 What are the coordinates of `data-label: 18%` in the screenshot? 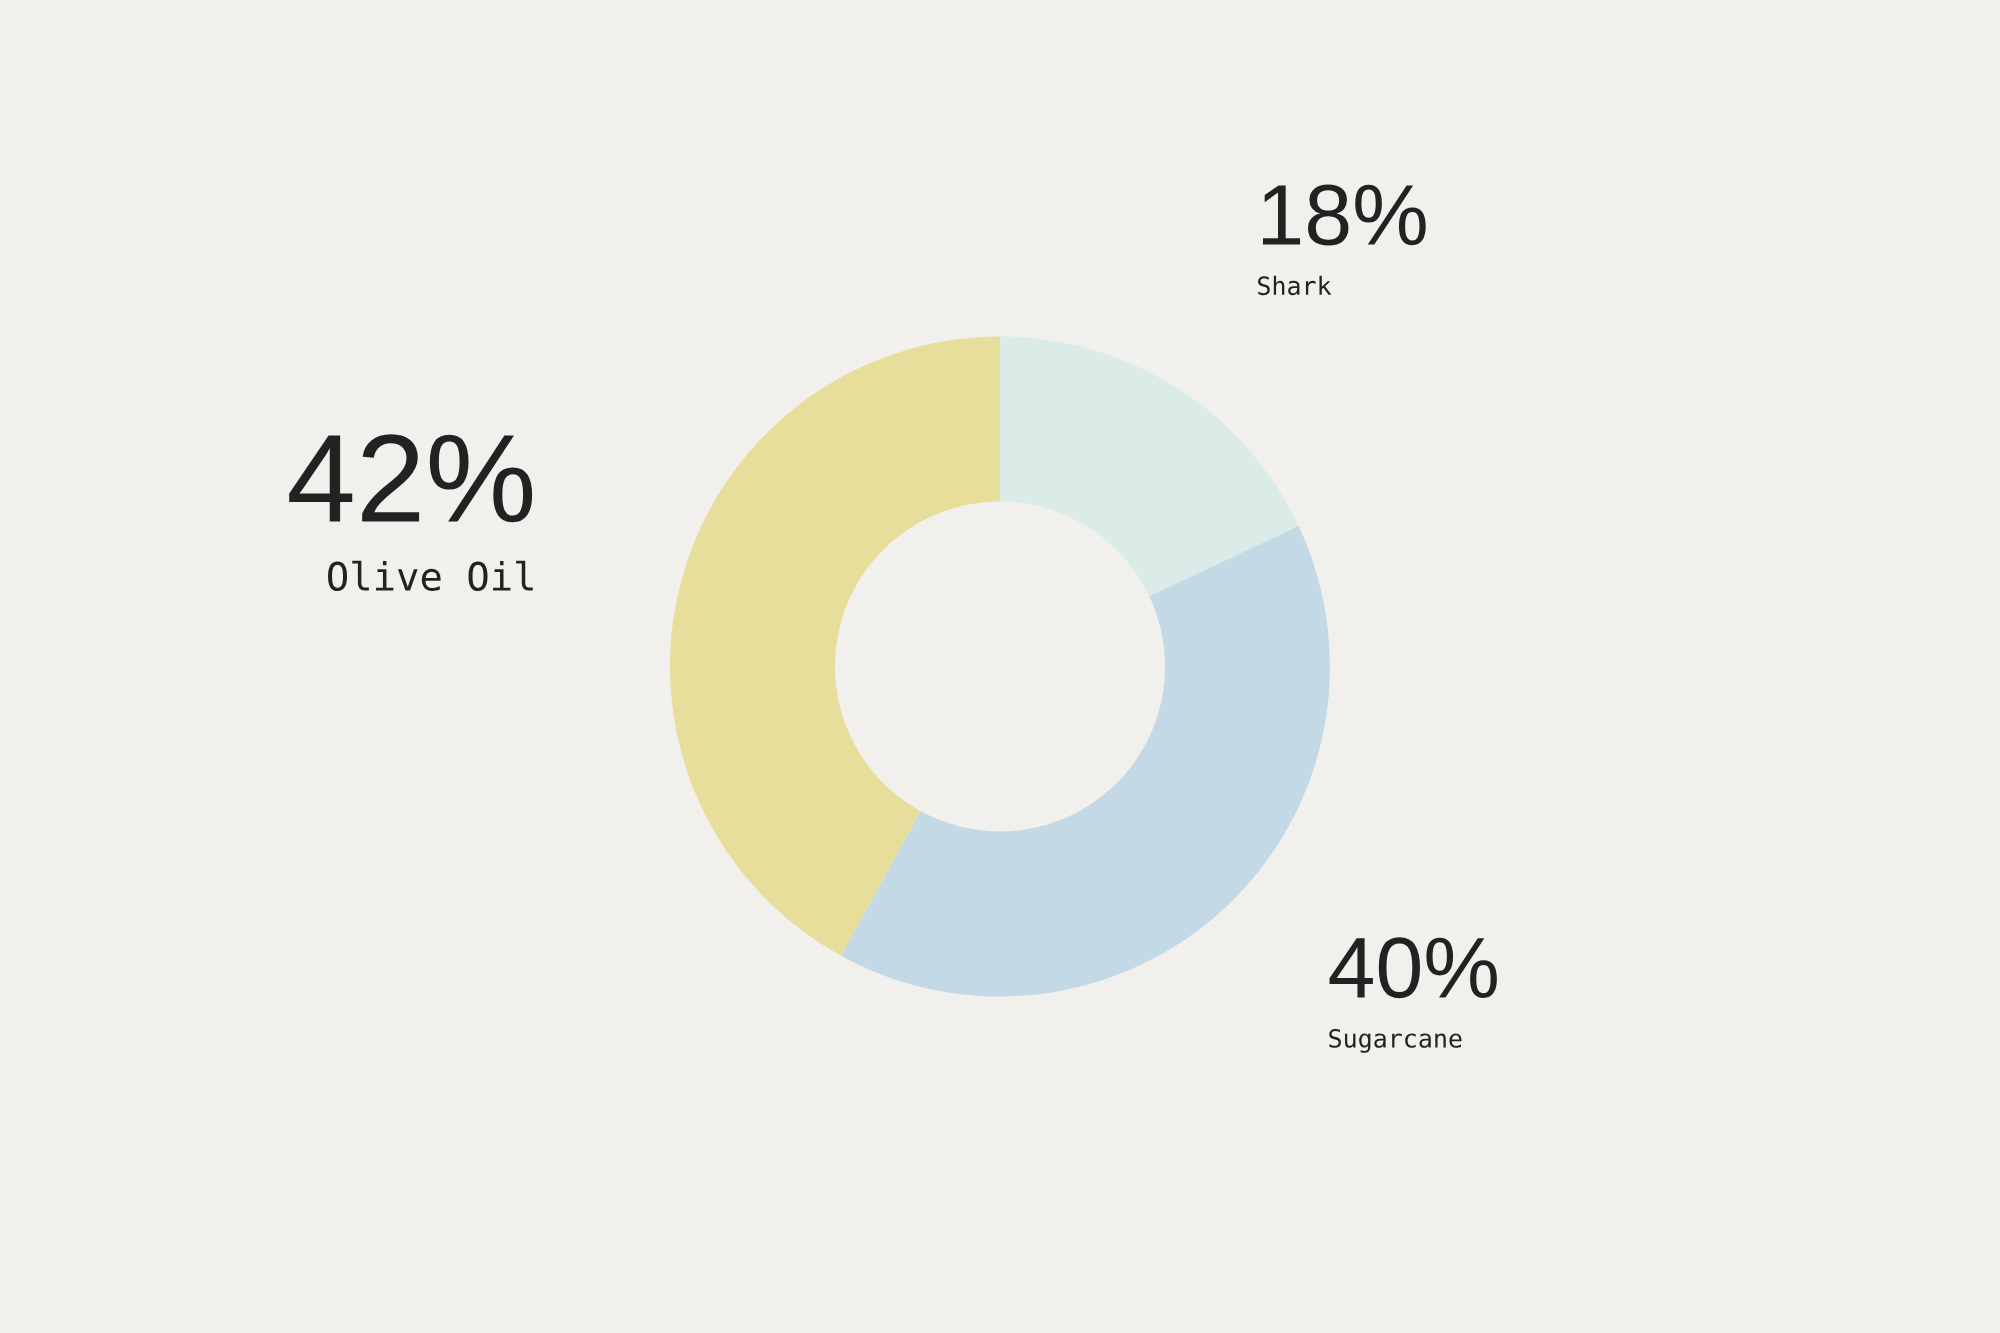 It's located at (1344, 215).